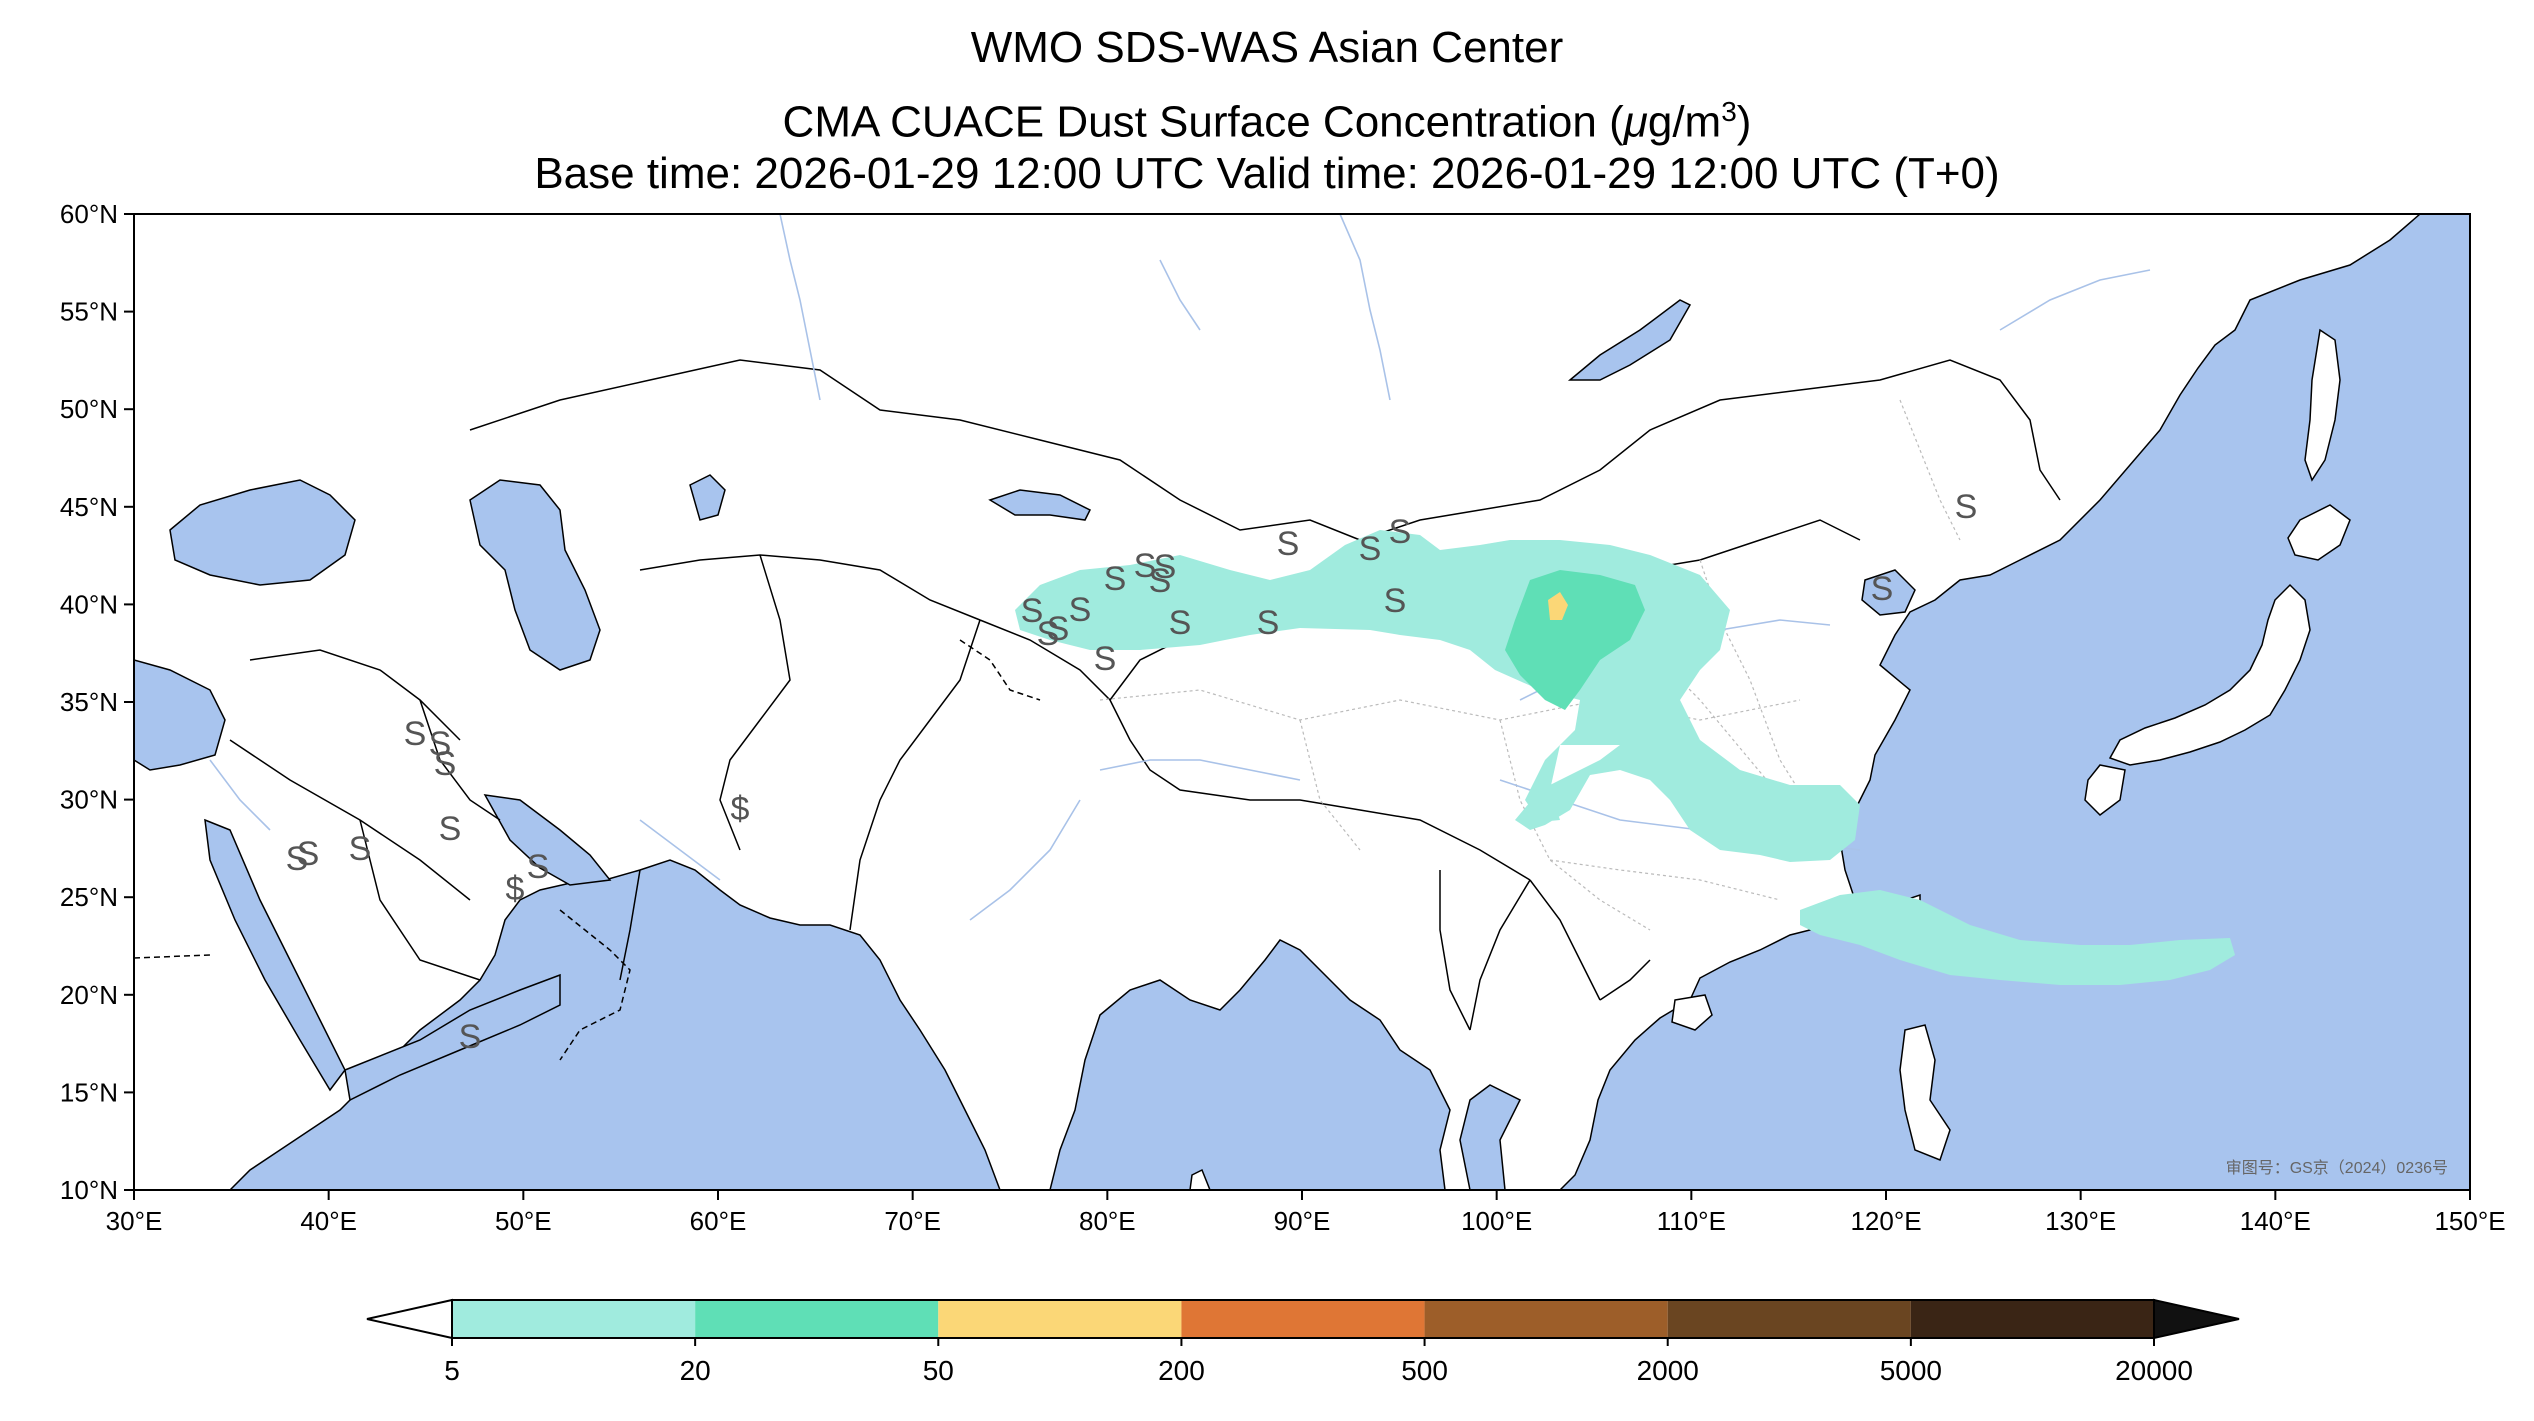 The width and height of the screenshot is (2534, 1421). What do you see at coordinates (2322, 405) in the screenshot?
I see `landmass-sakhalin` at bounding box center [2322, 405].